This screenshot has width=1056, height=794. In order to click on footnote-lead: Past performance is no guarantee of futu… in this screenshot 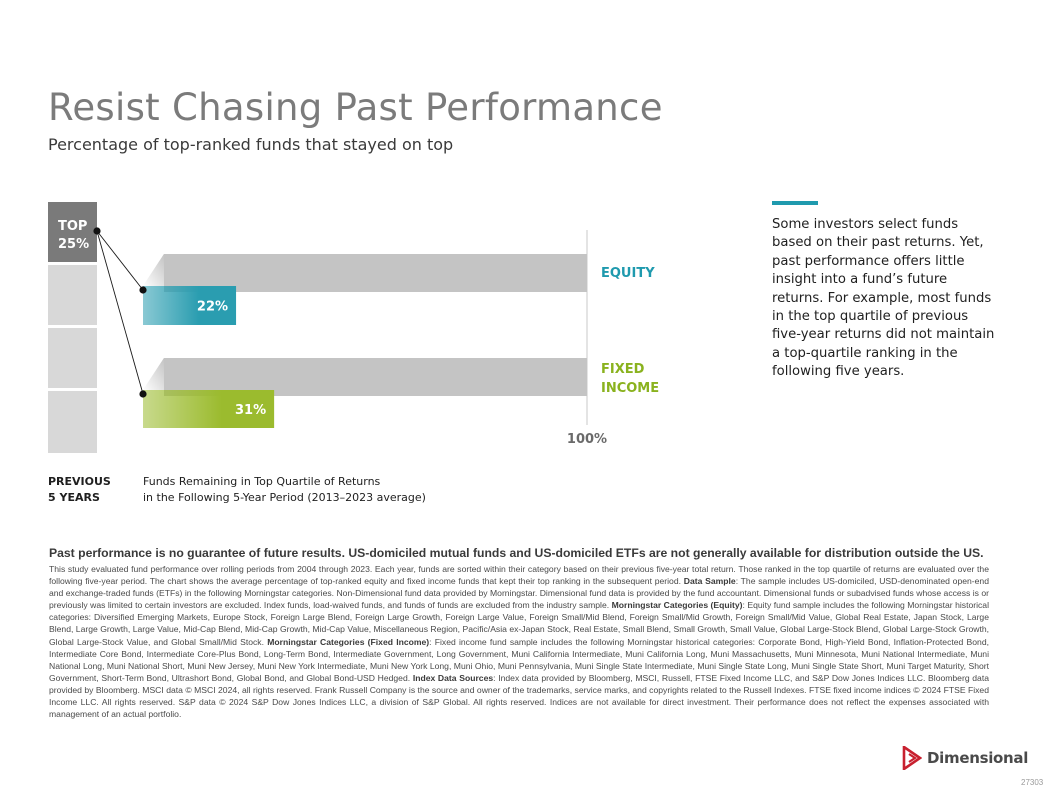, I will do `click(516, 553)`.